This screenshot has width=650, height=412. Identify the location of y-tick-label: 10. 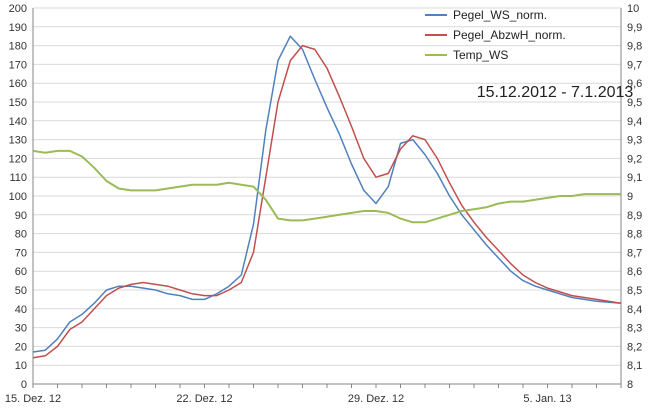
(21, 366).